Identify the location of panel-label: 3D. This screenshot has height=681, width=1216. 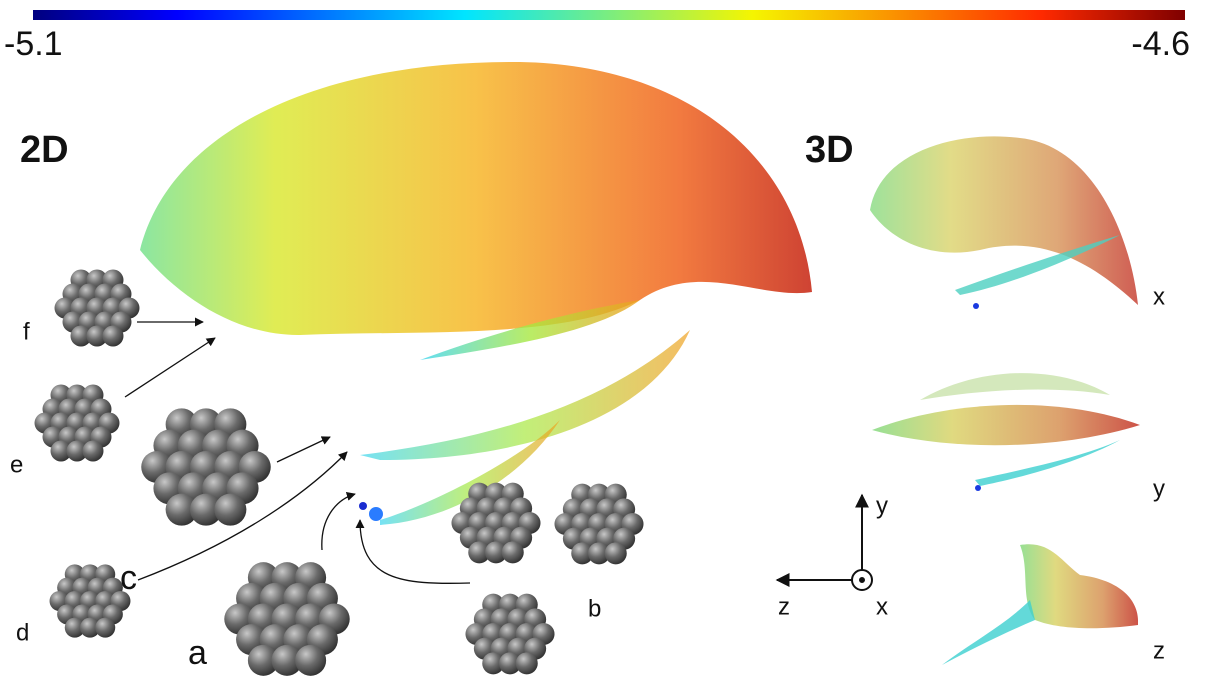
(829, 150).